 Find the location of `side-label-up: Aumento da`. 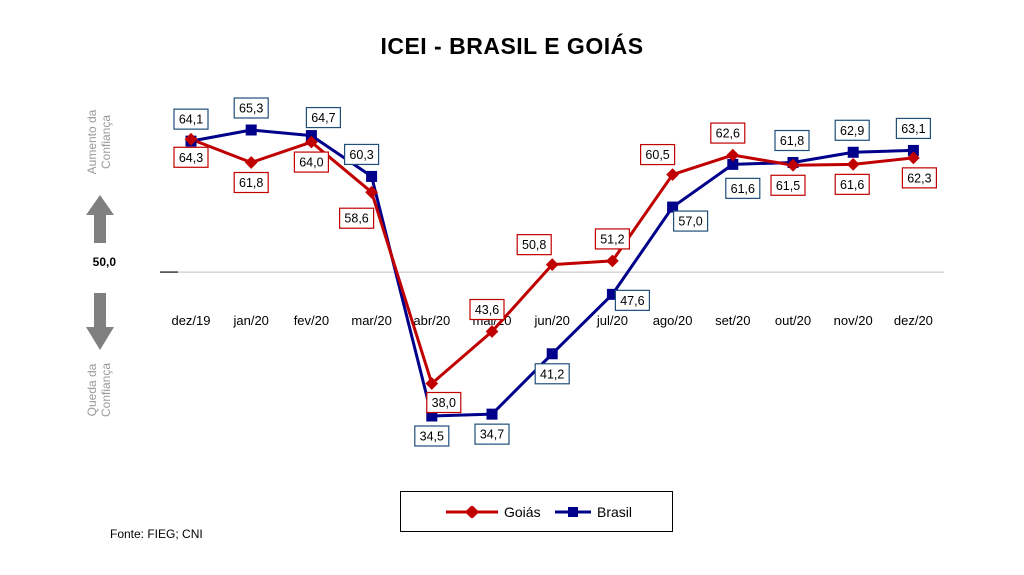

side-label-up: Aumento da is located at coordinates (92, 141).